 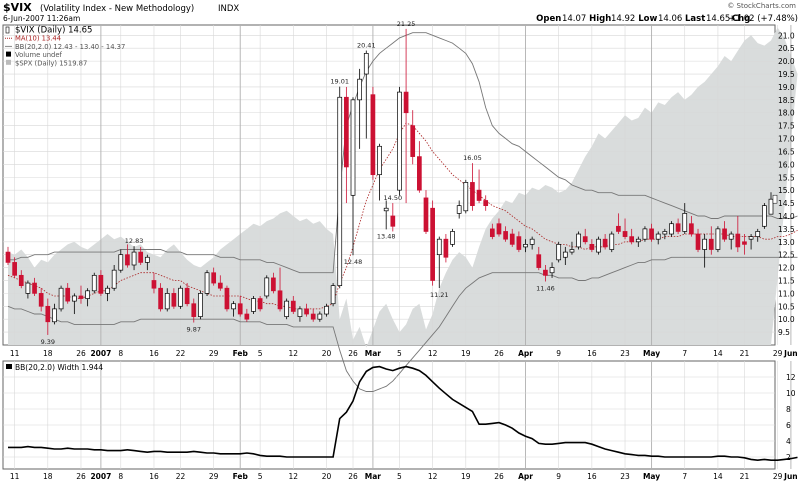 I want to click on low-value: 14.06, so click(x=670, y=19).